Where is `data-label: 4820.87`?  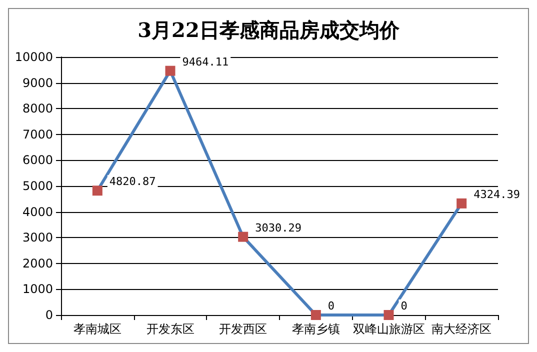 data-label: 4820.87 is located at coordinates (132, 181).